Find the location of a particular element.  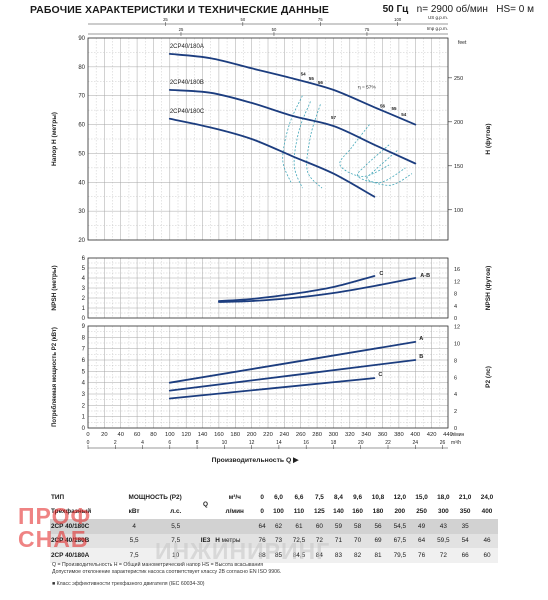

power-y-label: Потребляемая мощность P2 (кВт) is located at coordinates (54, 377).